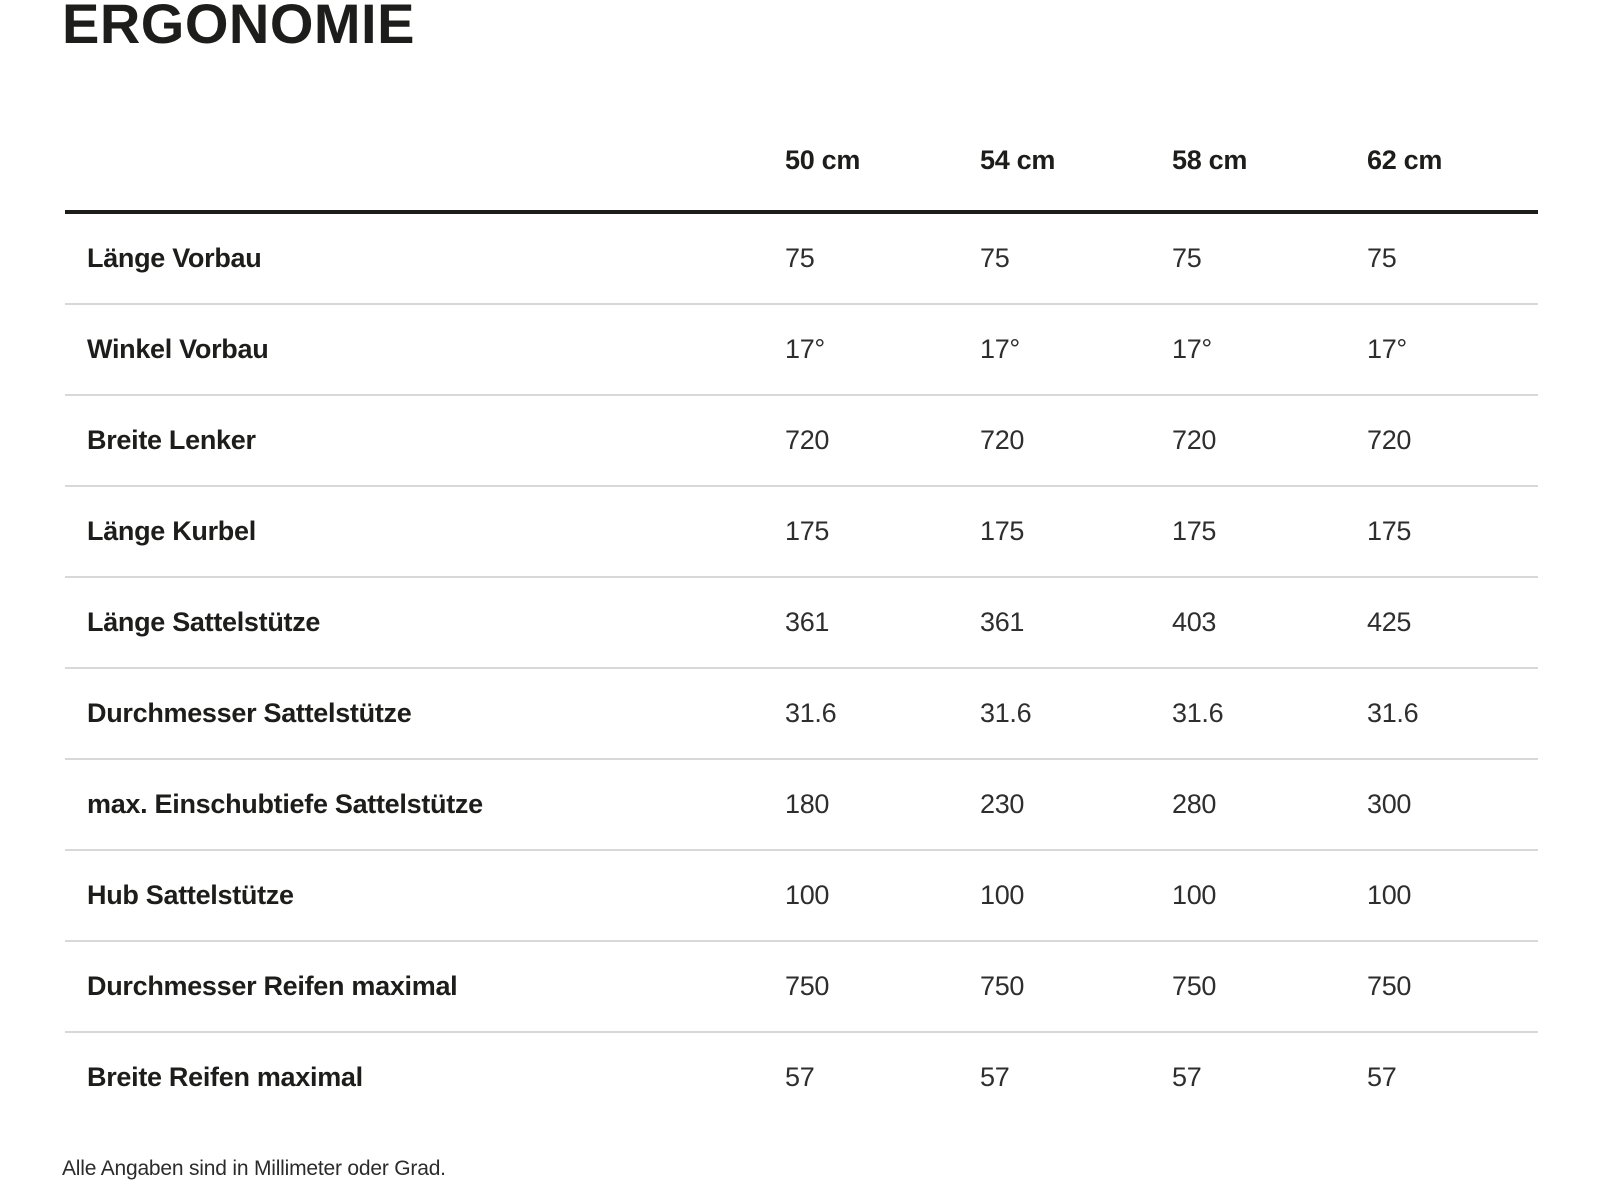  Describe the element at coordinates (225, 1077) in the screenshot. I see `spec-label: Breite Reifen maximal` at that location.